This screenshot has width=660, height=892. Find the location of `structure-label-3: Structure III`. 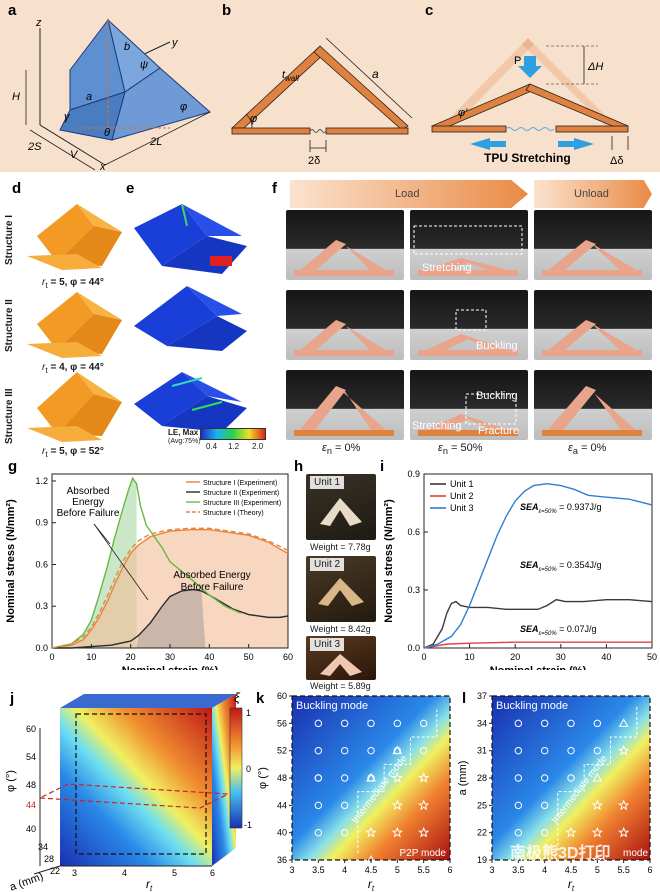

structure-label-3: Structure III is located at coordinates (9, 416).